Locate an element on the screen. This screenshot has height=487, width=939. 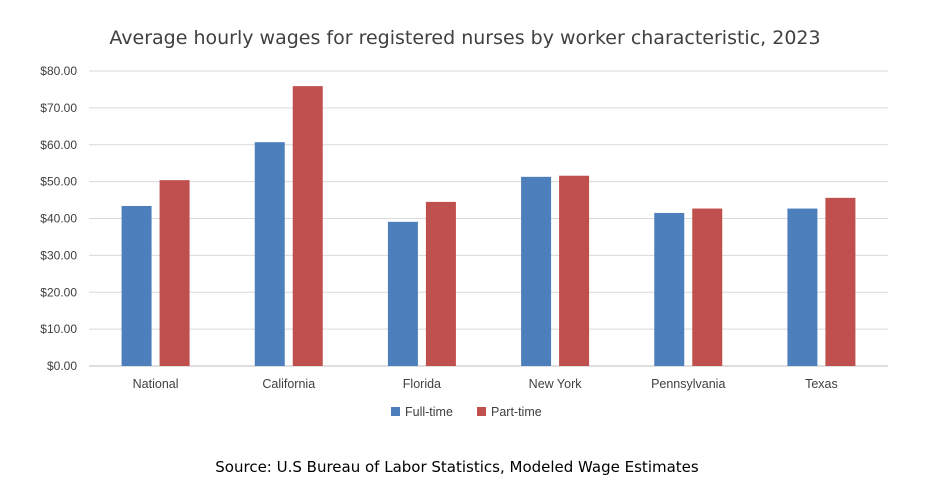
bar-full-time-texas is located at coordinates (802, 287).